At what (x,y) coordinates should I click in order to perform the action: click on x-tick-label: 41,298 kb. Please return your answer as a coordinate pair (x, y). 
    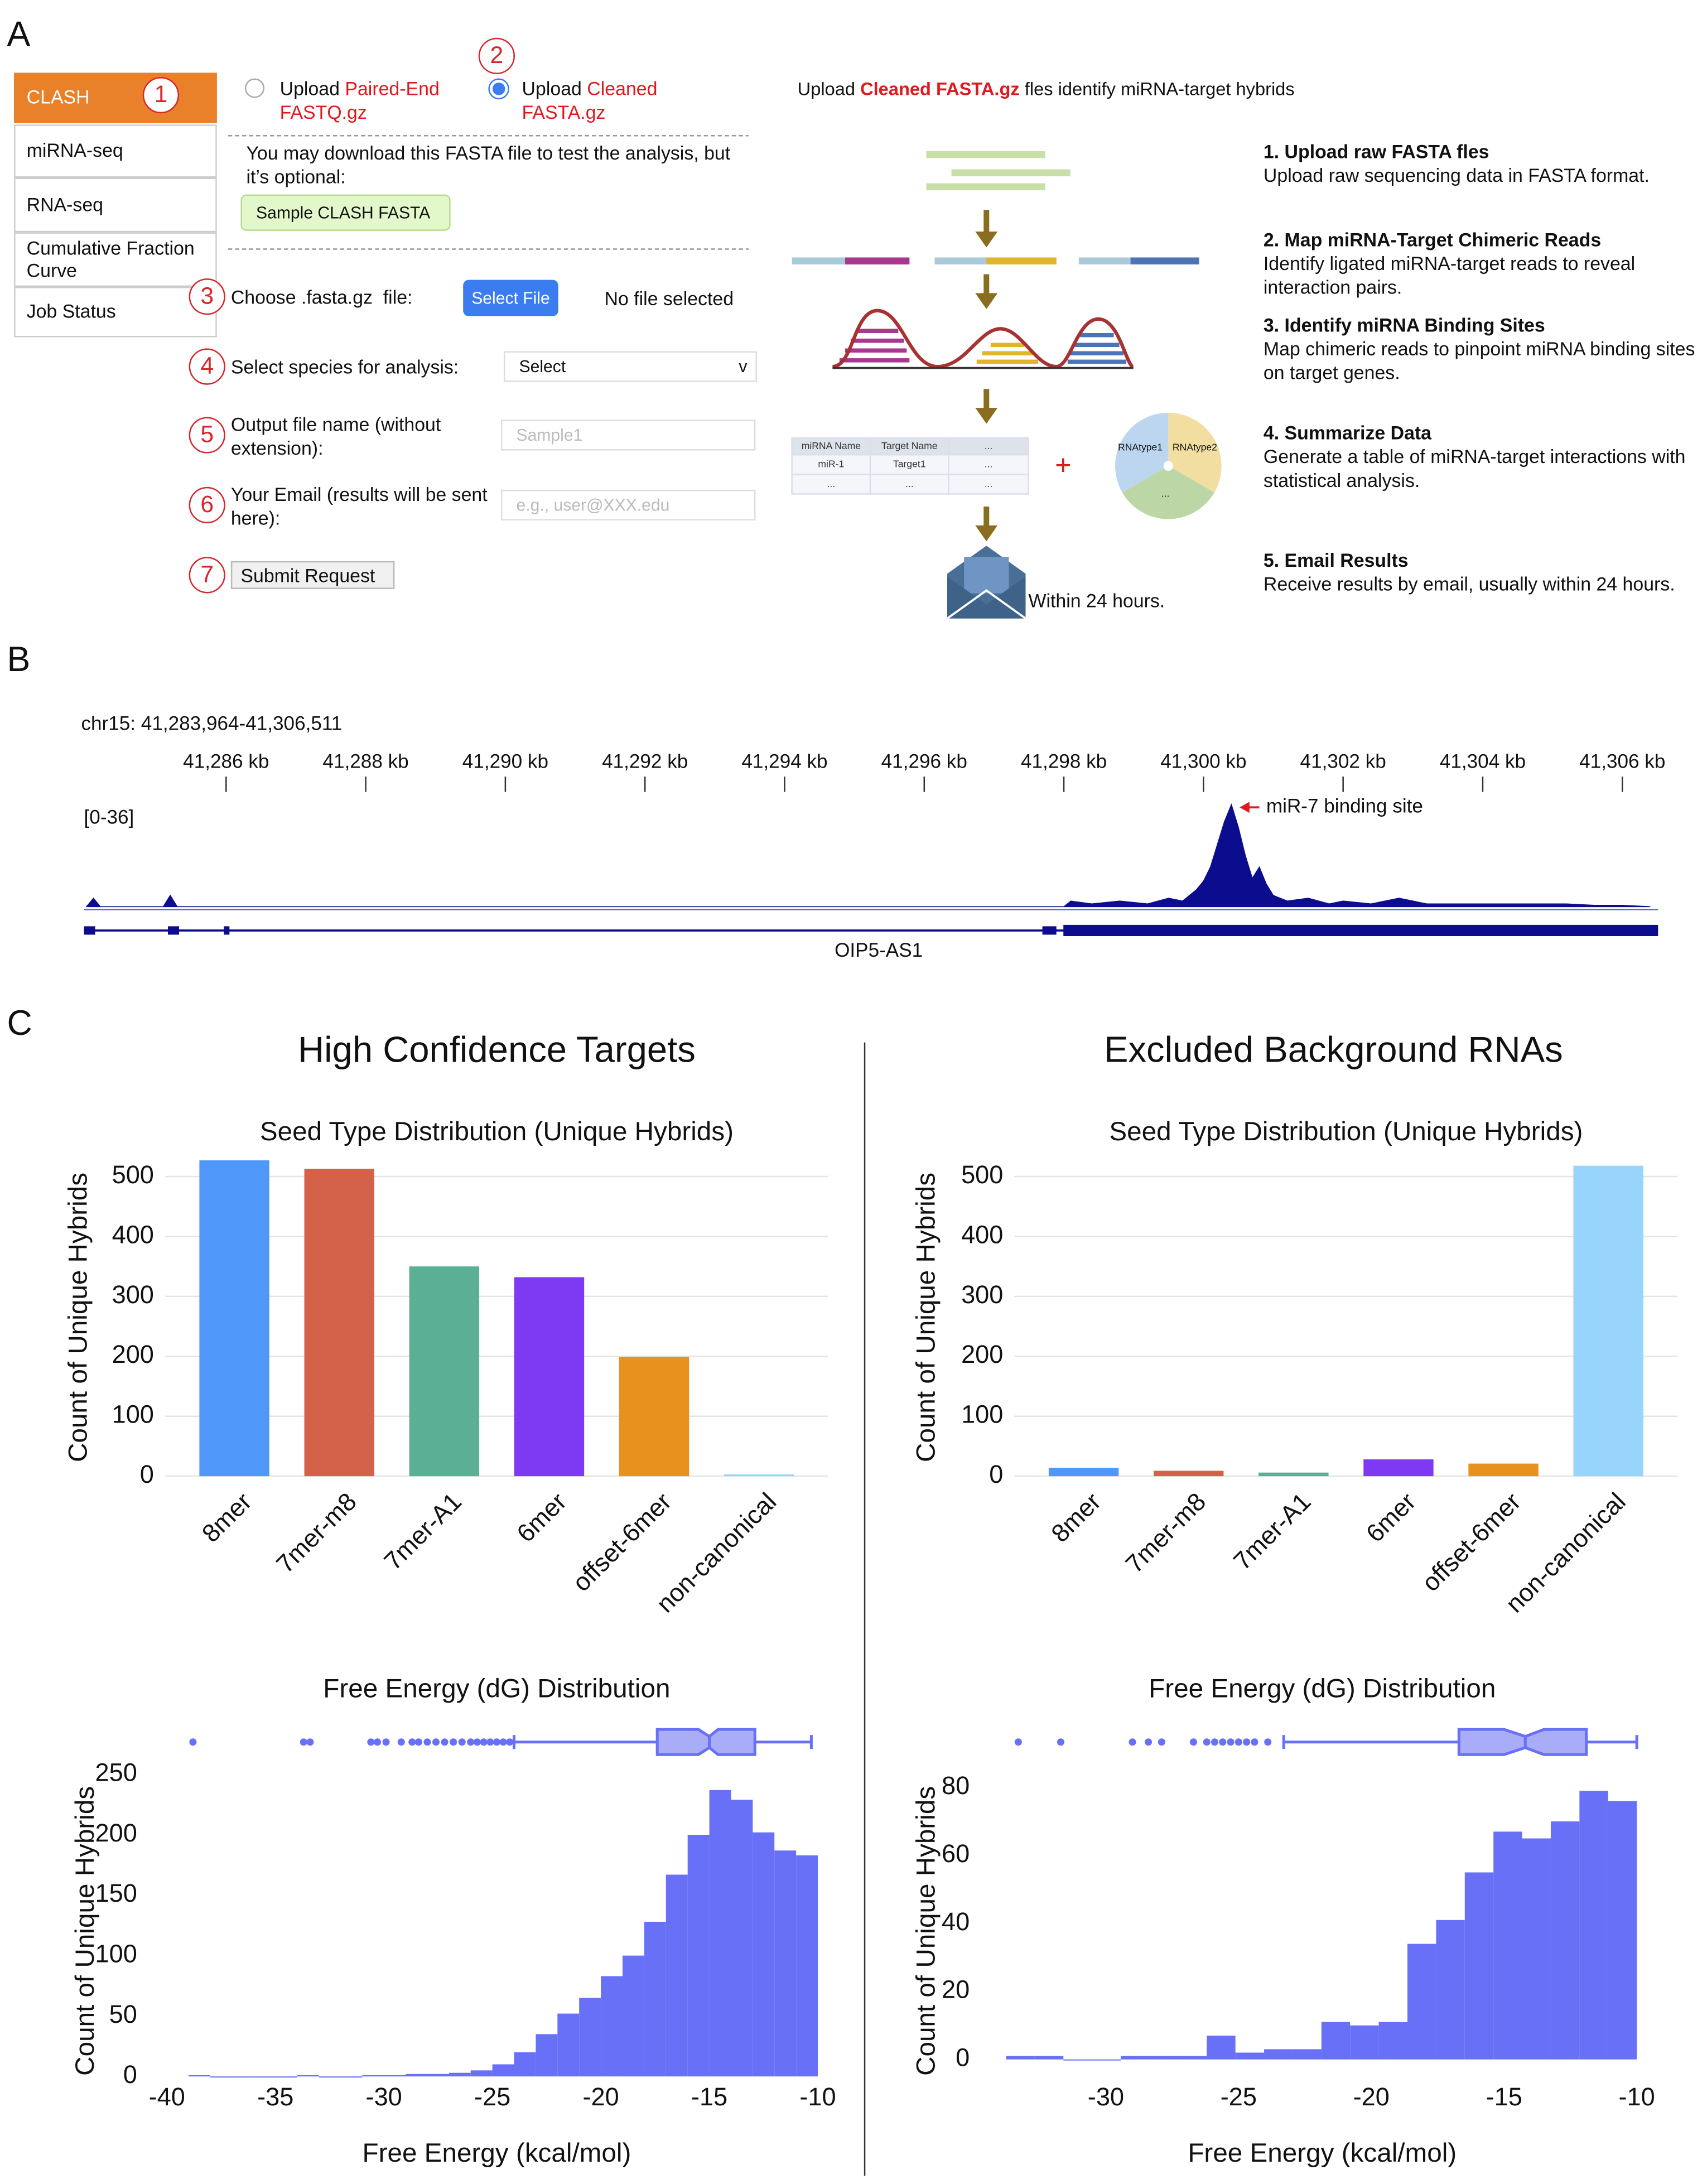
    Looking at the image, I should click on (1064, 761).